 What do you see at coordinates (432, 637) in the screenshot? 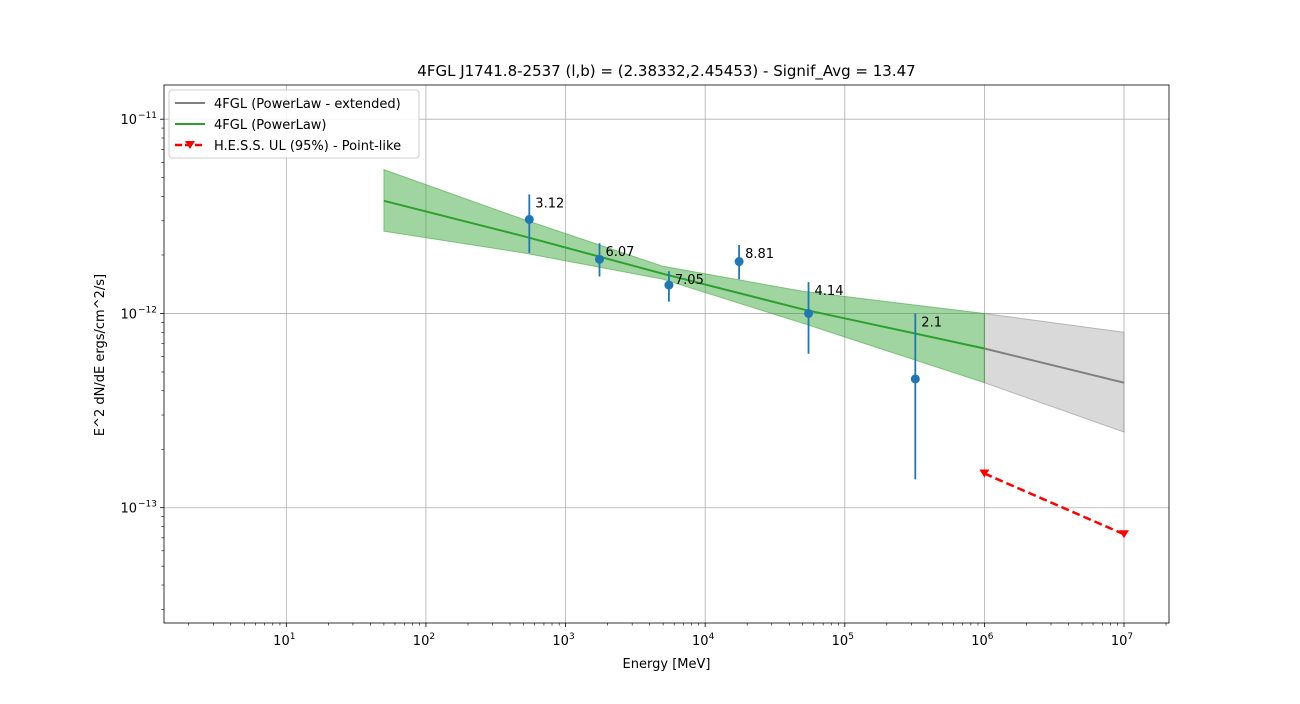
I see `x-tick-exponent: 2` at bounding box center [432, 637].